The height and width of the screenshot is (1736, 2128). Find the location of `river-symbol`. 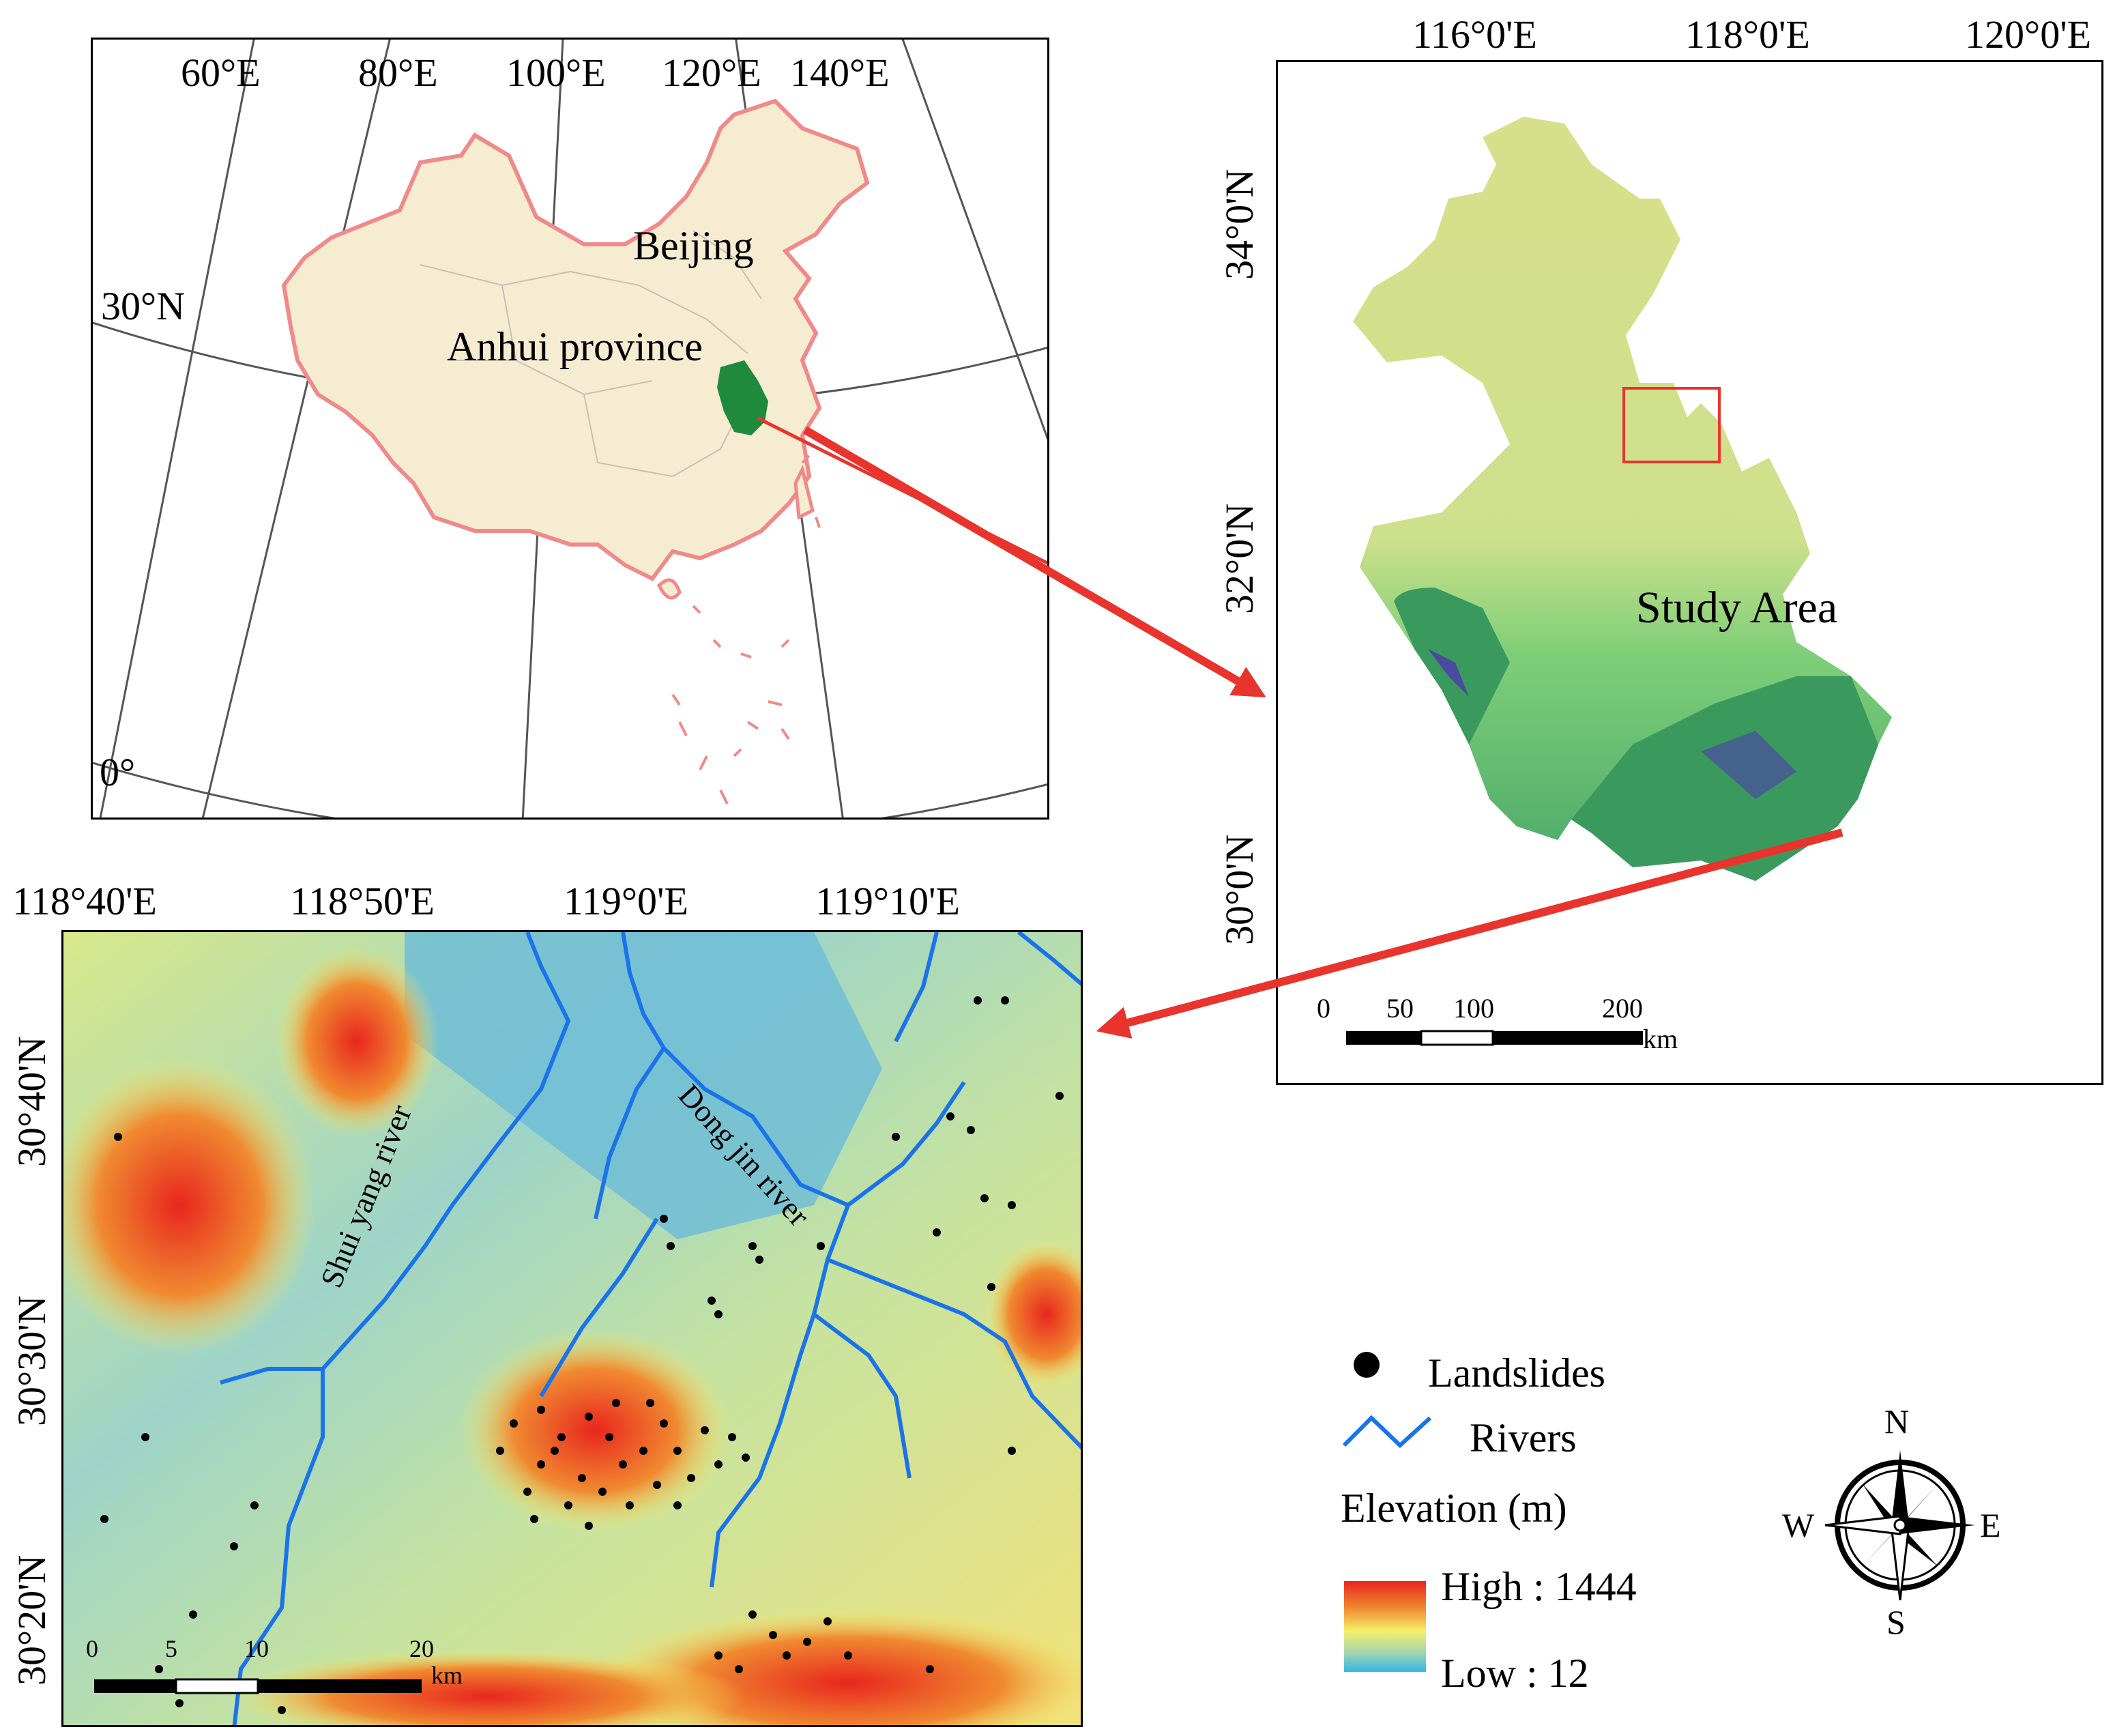

river-symbol is located at coordinates (1387, 1432).